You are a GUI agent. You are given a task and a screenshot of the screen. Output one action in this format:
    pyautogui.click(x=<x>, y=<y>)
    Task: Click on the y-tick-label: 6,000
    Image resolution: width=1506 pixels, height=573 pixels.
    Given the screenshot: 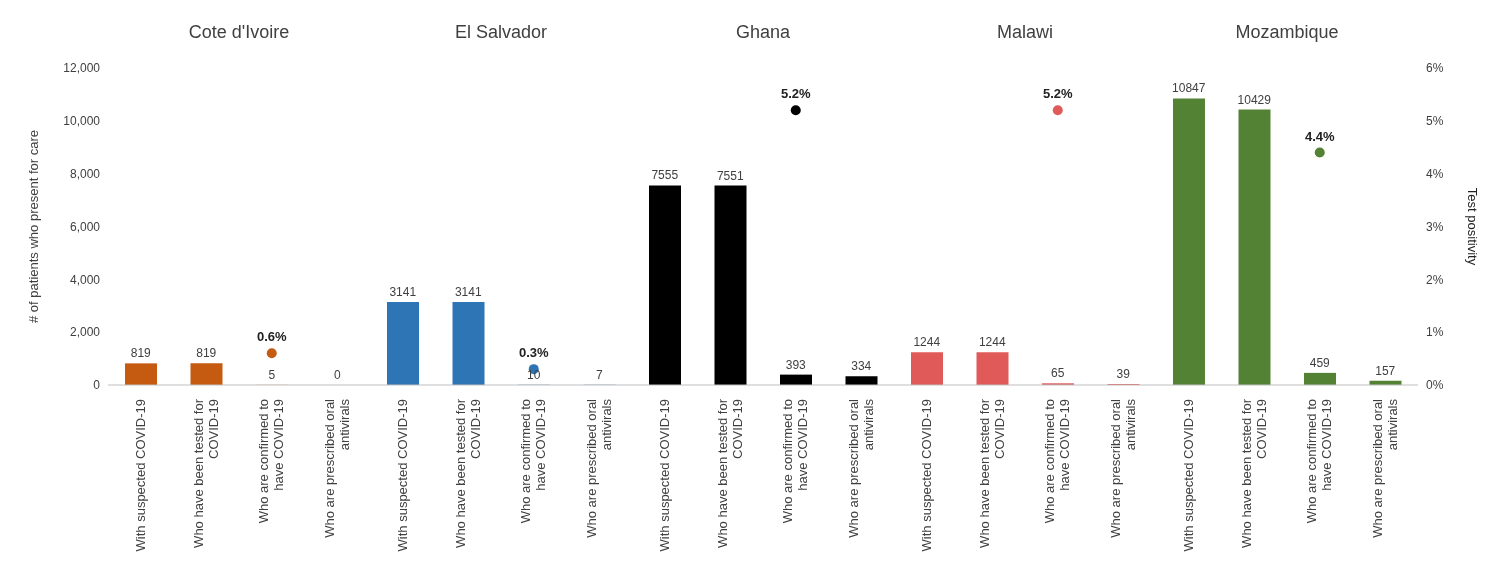 What is the action you would take?
    pyautogui.click(x=85, y=226)
    